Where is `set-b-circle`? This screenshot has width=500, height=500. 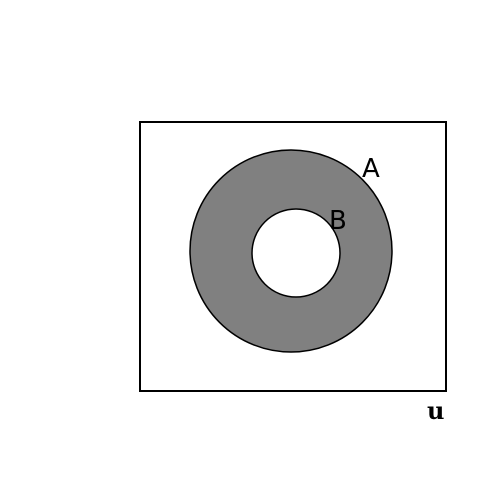 set-b-circle is located at coordinates (296, 253).